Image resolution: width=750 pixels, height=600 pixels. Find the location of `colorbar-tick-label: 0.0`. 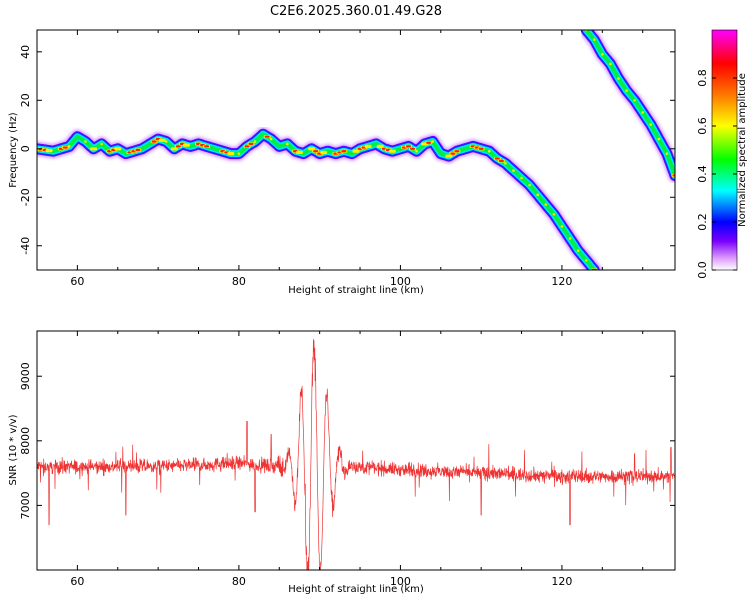

colorbar-tick-label: 0.0 is located at coordinates (702, 270).